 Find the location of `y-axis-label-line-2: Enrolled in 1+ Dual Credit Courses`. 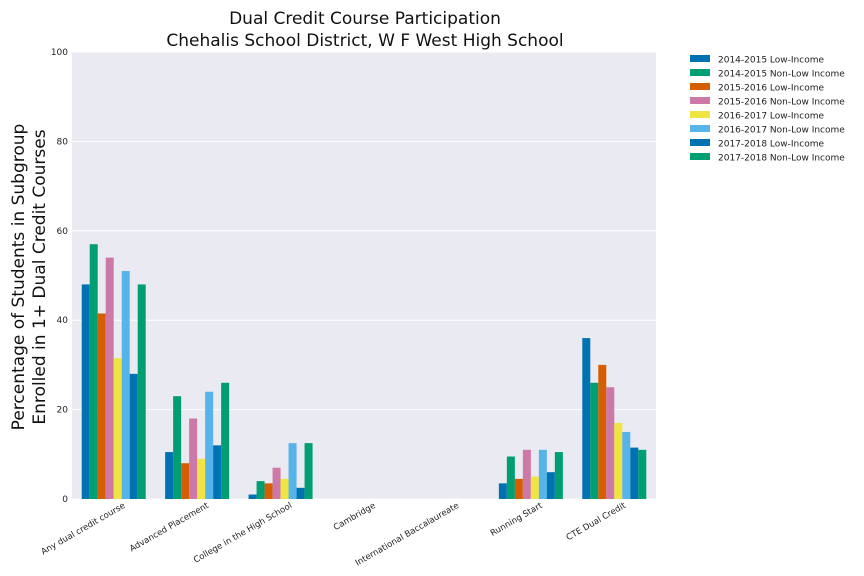

y-axis-label-line-2: Enrolled in 1+ Dual Credit Courses is located at coordinates (40, 276).